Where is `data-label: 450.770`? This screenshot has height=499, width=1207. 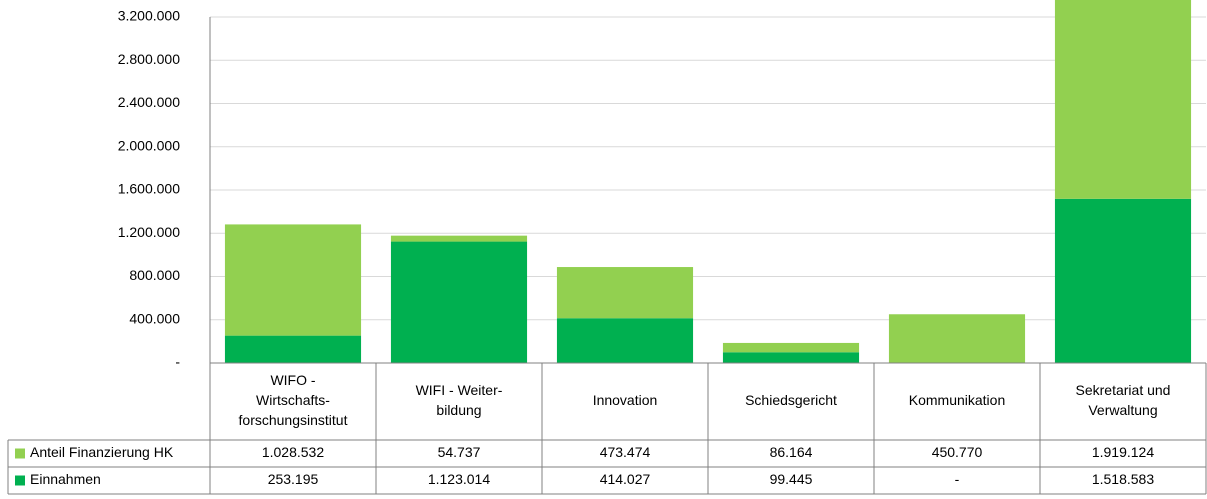
data-label: 450.770 is located at coordinates (957, 452).